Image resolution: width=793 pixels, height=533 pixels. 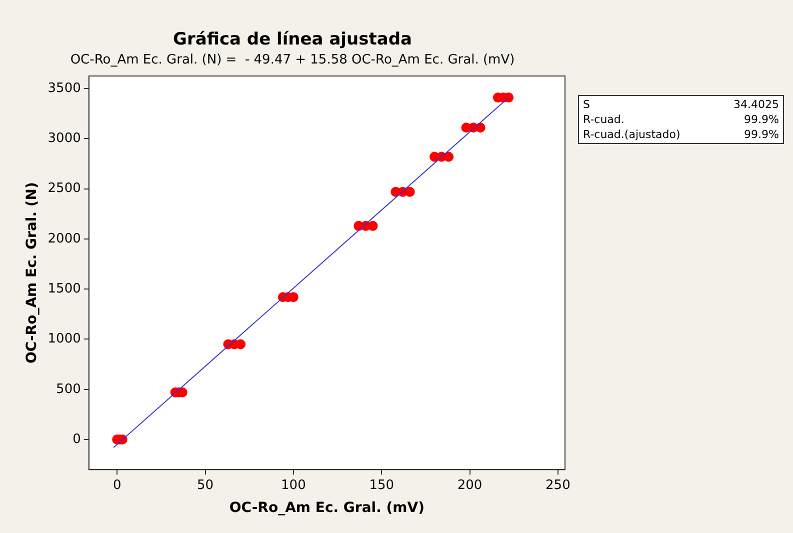 I want to click on chart-title: Gráfica de línea ajustada, so click(x=292, y=40).